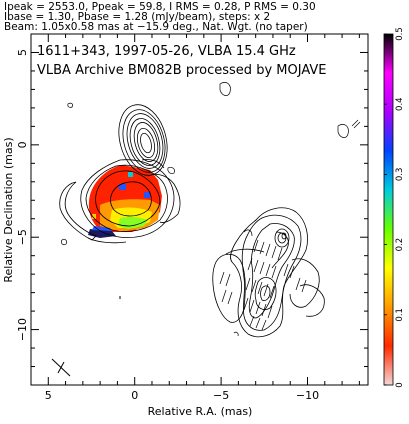 This screenshot has width=409, height=424. What do you see at coordinates (22, 195) in the screenshot?
I see `y-tick-labels: 5 0 −5 −10` at bounding box center [22, 195].